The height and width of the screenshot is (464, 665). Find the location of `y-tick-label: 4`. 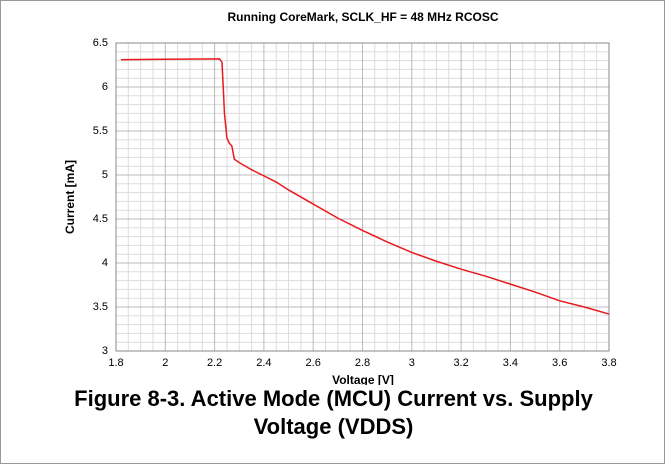

y-tick-label: 4 is located at coordinates (105, 263).